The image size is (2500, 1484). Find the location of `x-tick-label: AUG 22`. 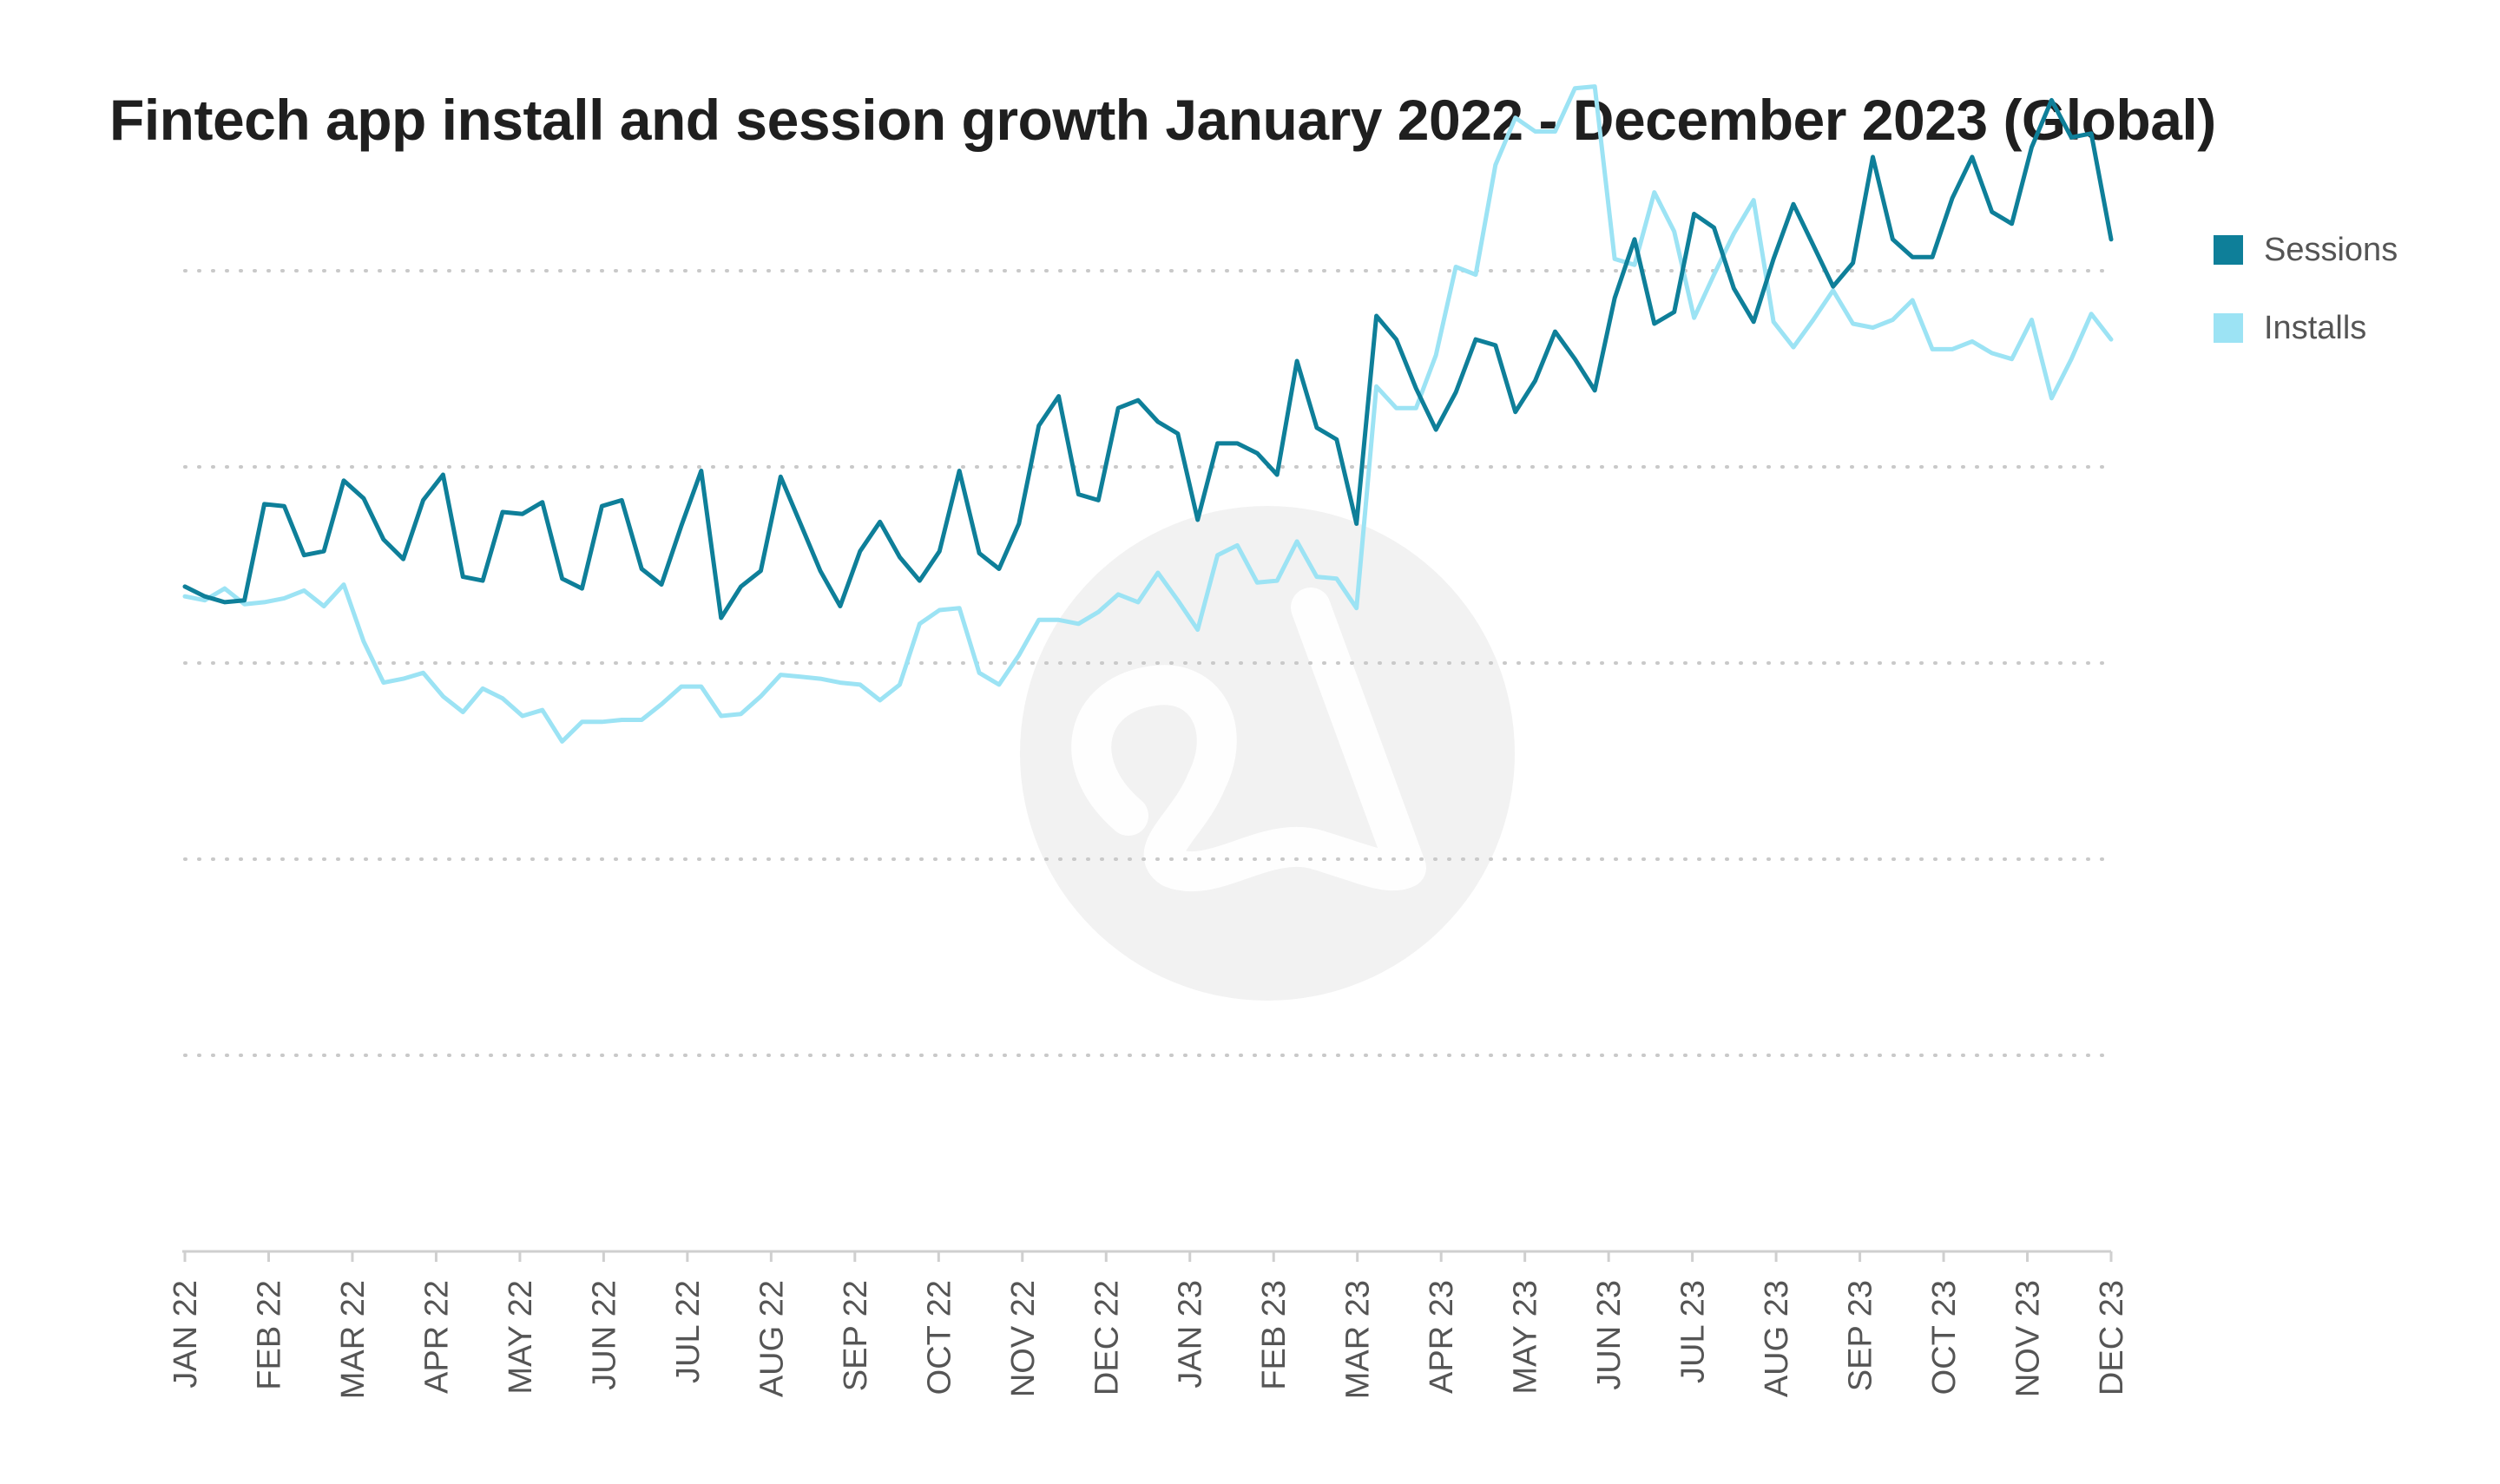

x-tick-label: AUG 22 is located at coordinates (771, 1338).